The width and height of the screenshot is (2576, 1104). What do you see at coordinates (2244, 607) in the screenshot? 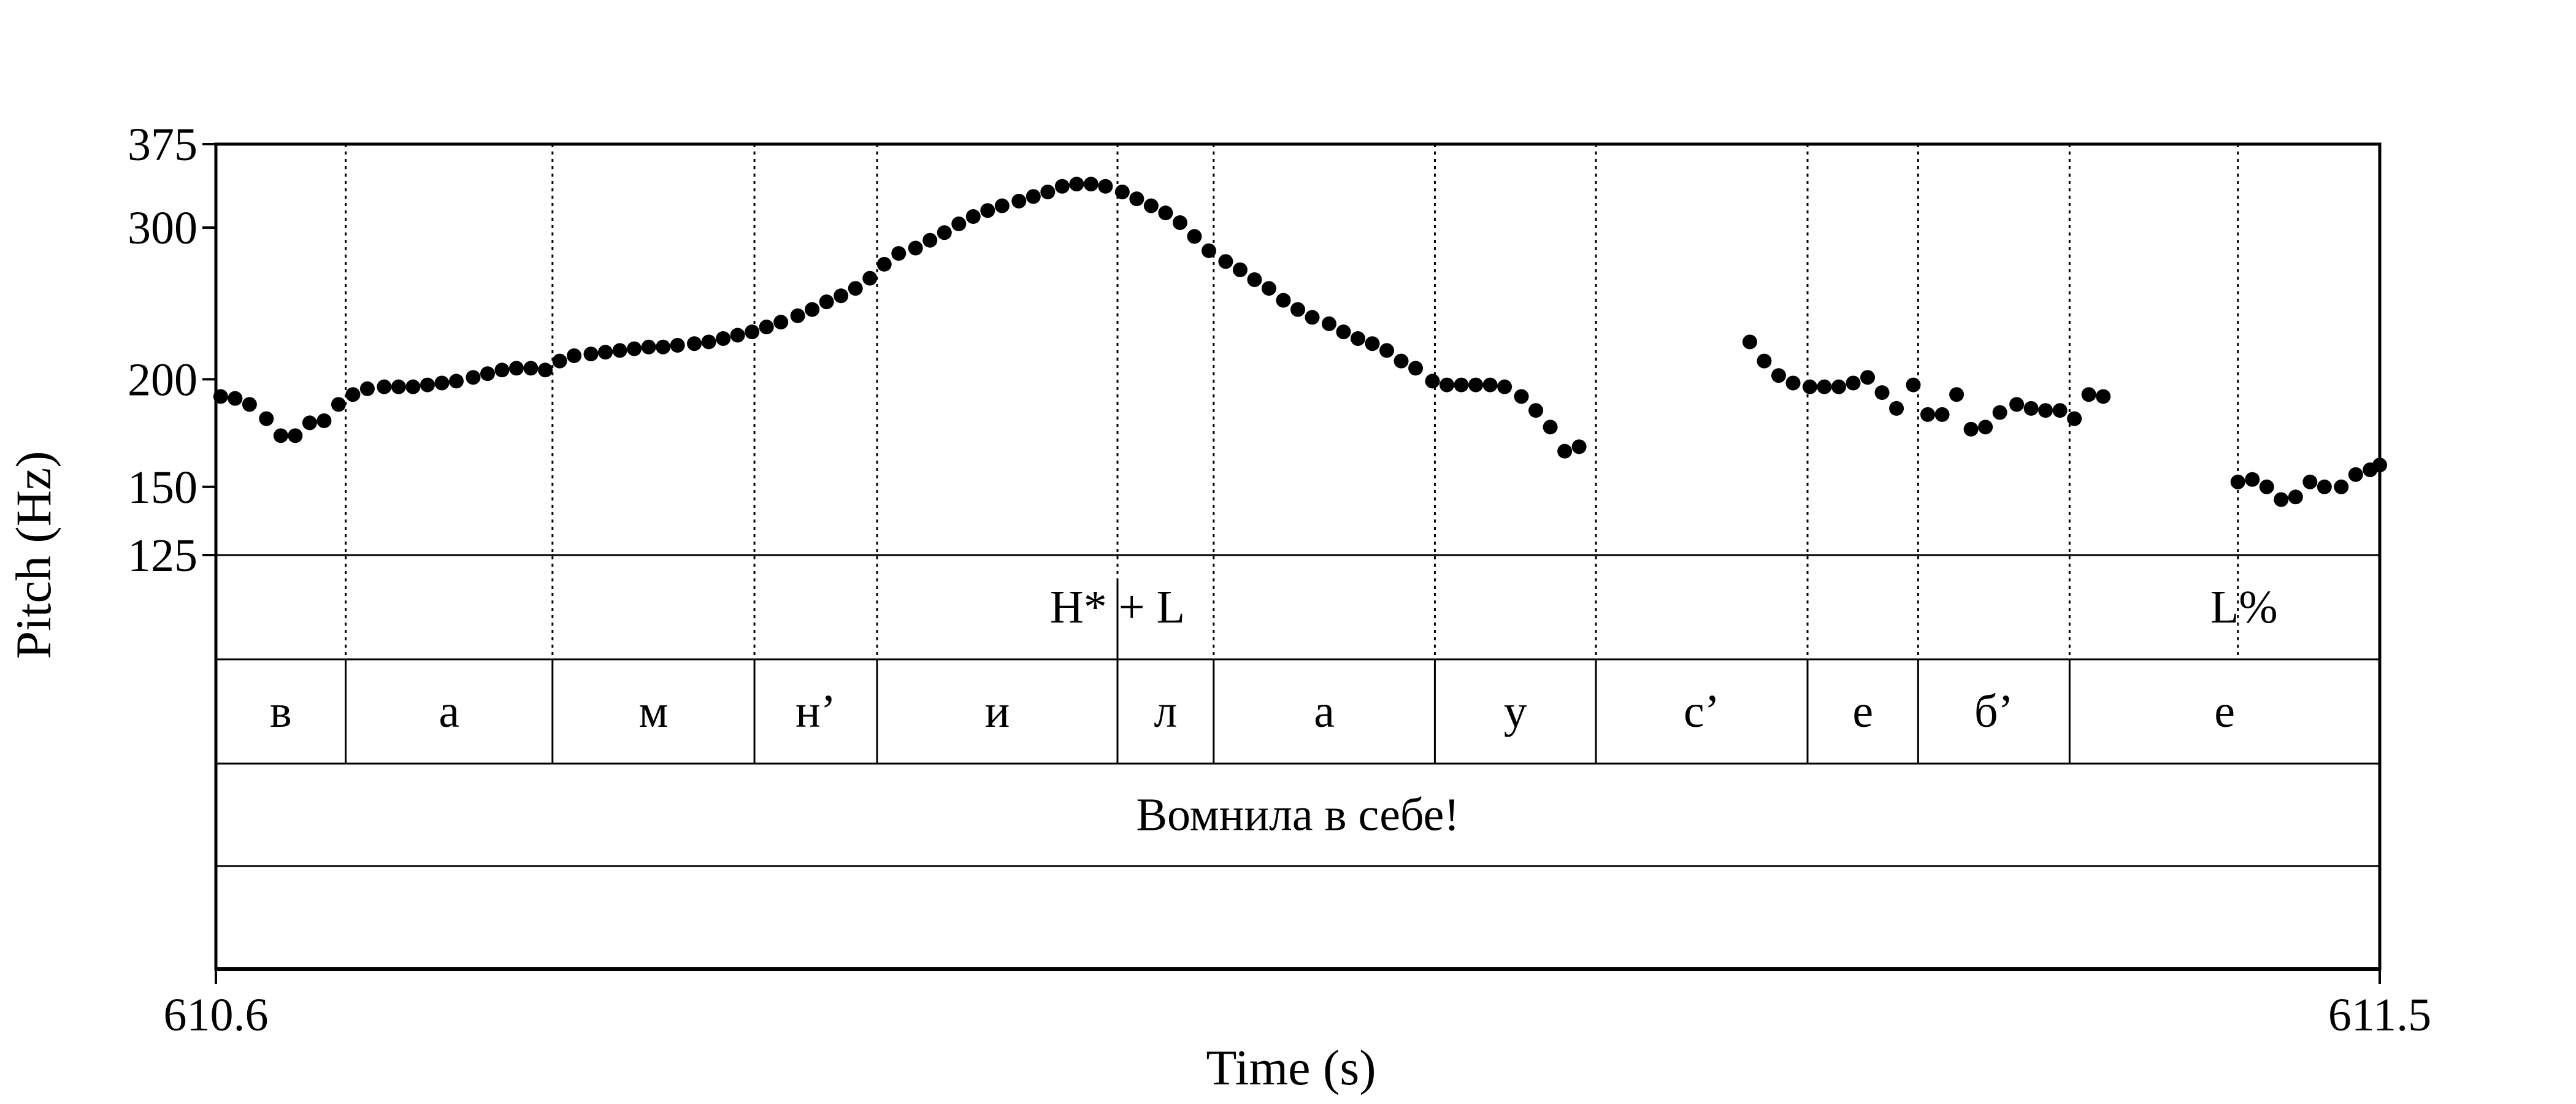
I see `tone-label: L%` at bounding box center [2244, 607].